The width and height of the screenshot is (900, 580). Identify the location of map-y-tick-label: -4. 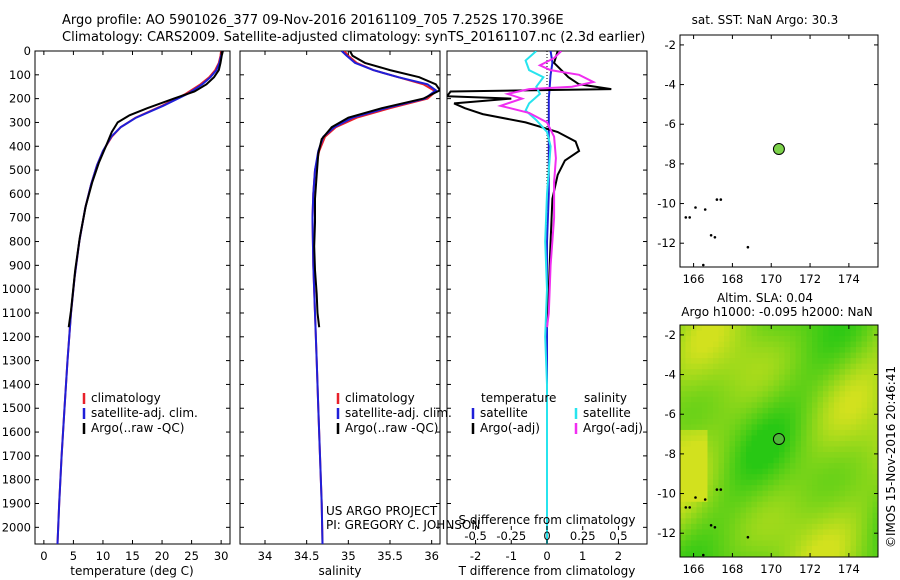
(670, 85).